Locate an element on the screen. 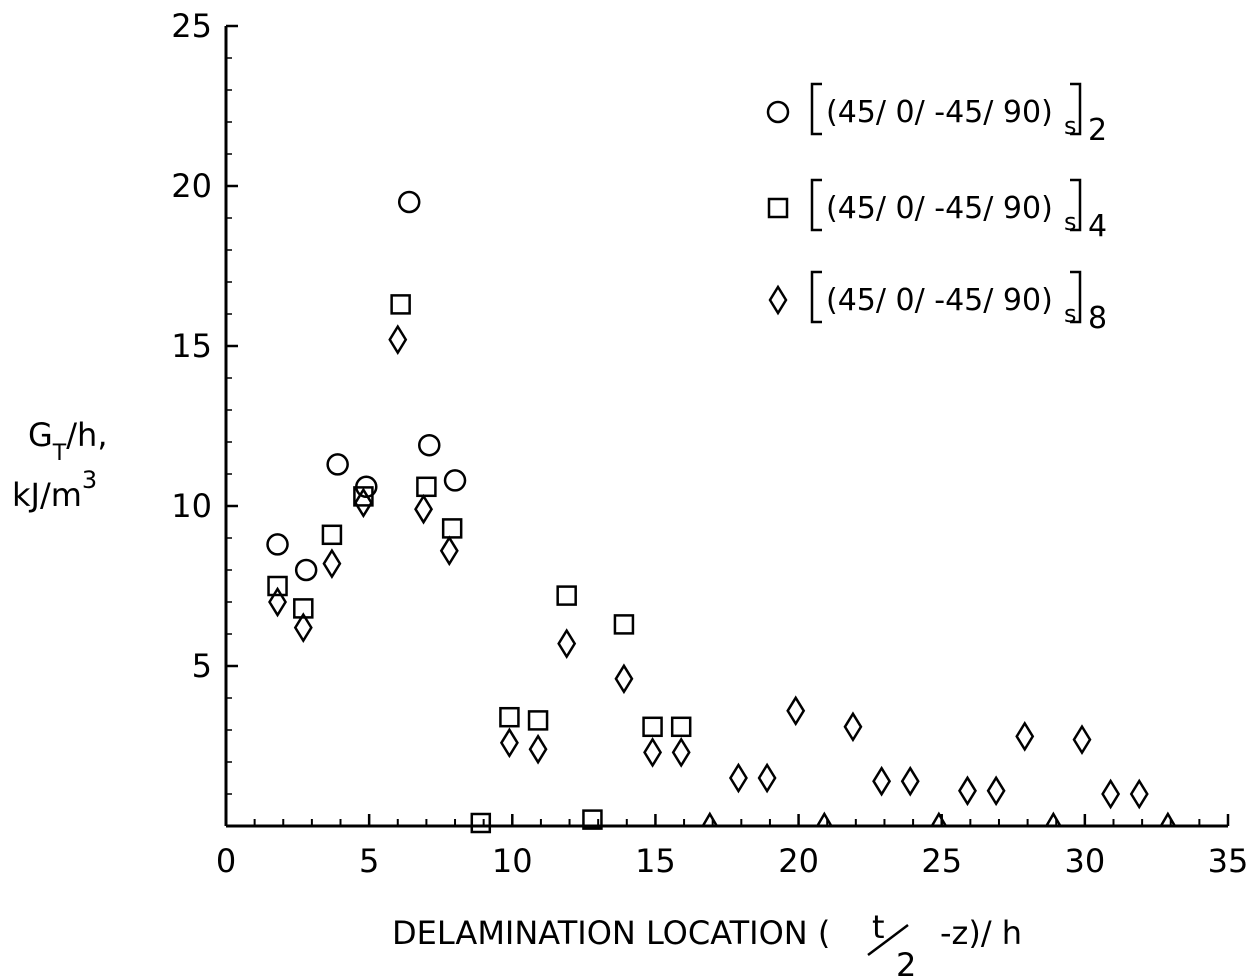  y-tick-label: 15 is located at coordinates (191, 346).